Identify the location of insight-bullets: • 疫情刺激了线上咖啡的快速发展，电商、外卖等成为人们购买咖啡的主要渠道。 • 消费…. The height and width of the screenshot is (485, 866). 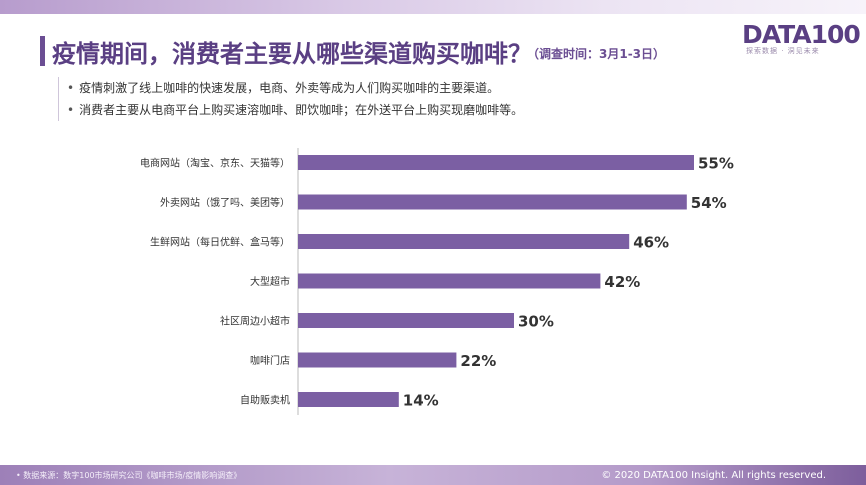
(438, 99).